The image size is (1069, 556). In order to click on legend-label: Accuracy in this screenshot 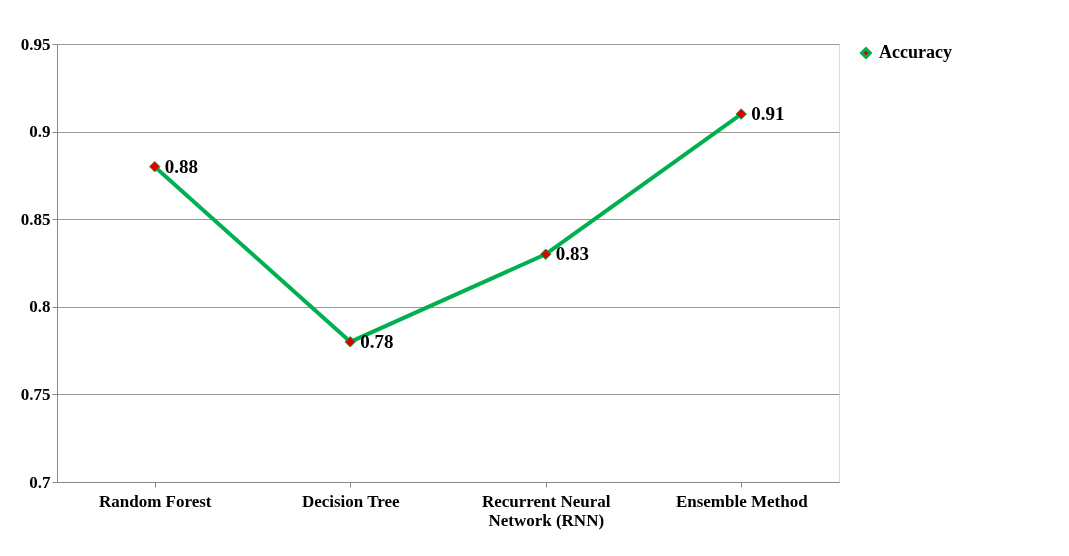, I will do `click(915, 52)`.